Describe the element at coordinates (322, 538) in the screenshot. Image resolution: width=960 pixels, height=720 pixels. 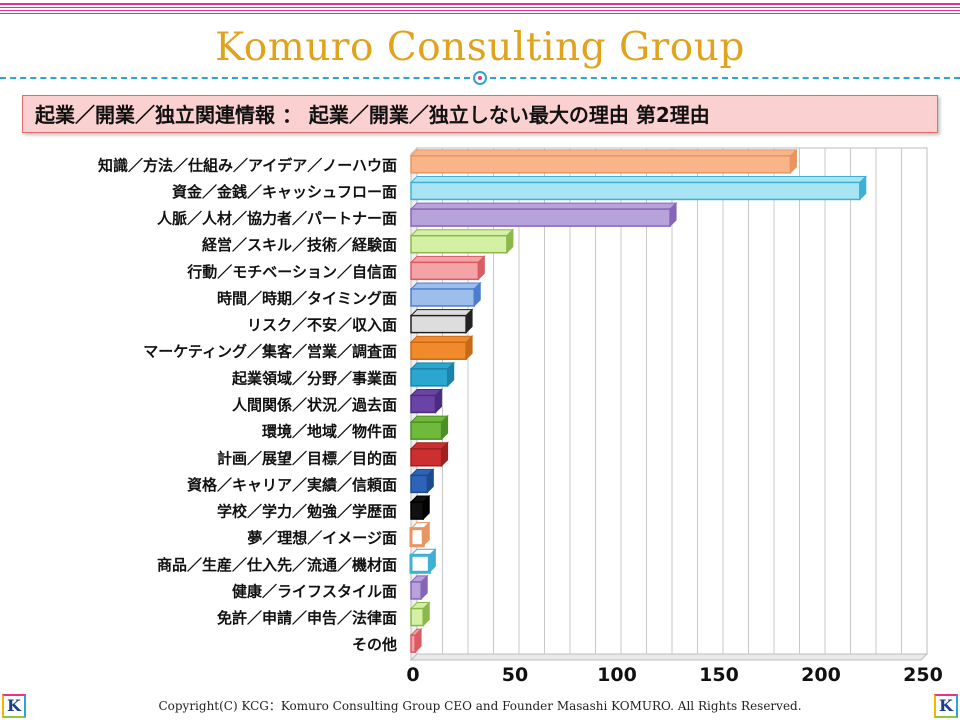
I see `category-label: 夢／理想／イメージ面` at that location.